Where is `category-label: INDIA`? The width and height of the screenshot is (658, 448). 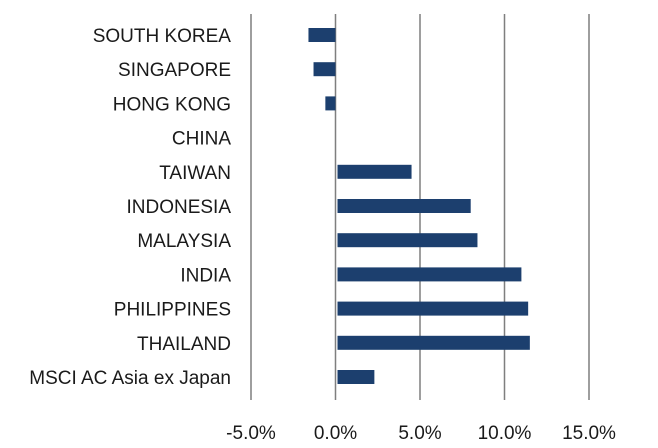
category-label: INDIA is located at coordinates (205, 275).